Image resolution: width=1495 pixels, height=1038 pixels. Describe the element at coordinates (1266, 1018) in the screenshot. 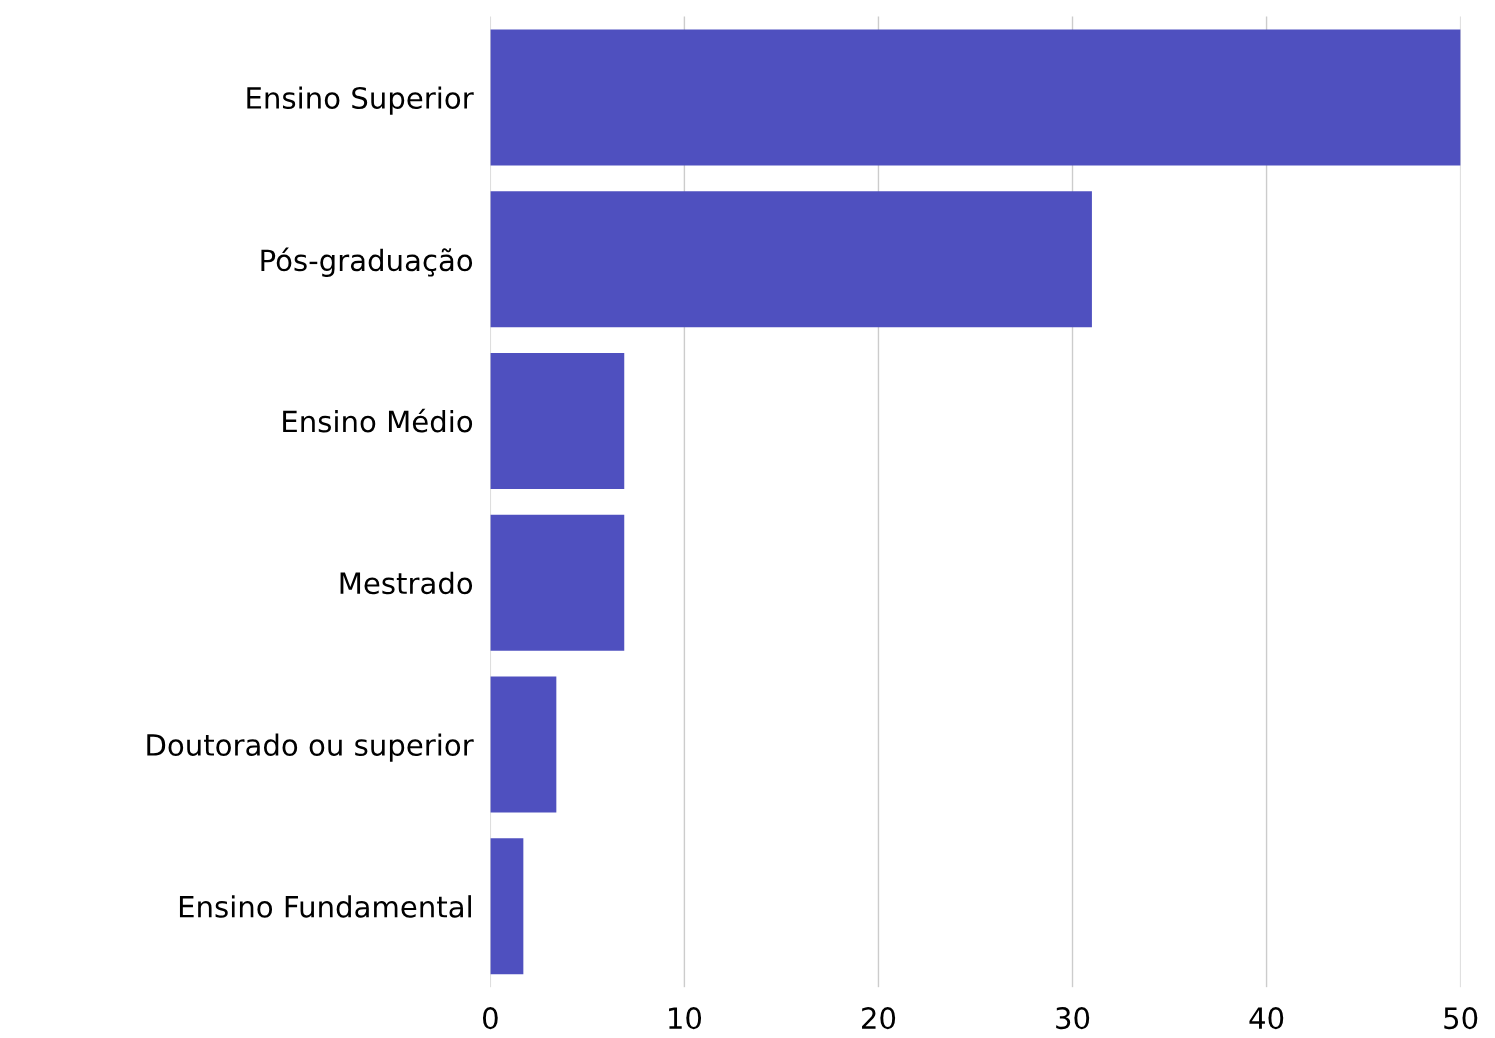

I see `x-tick-label: 40` at that location.